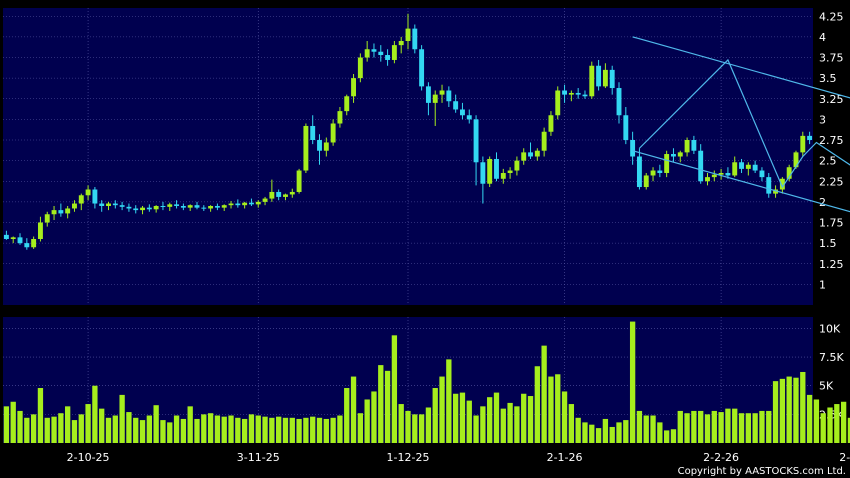  What do you see at coordinates (458, 457) in the screenshot?
I see `x-axis: 2-10-25 3-11-25 1-12-25 2-1-26 2-2-26 2-3-26` at bounding box center [458, 457].